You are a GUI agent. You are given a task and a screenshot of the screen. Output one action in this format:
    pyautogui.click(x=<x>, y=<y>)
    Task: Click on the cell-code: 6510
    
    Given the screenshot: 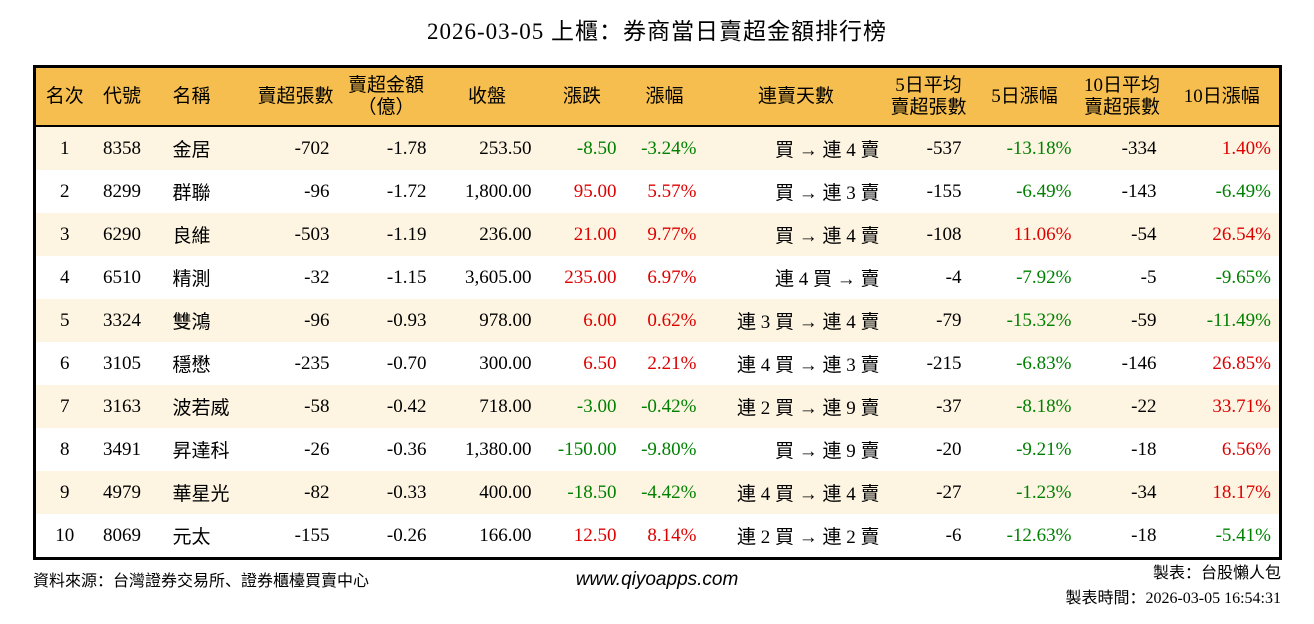 What is the action you would take?
    pyautogui.click(x=122, y=277)
    